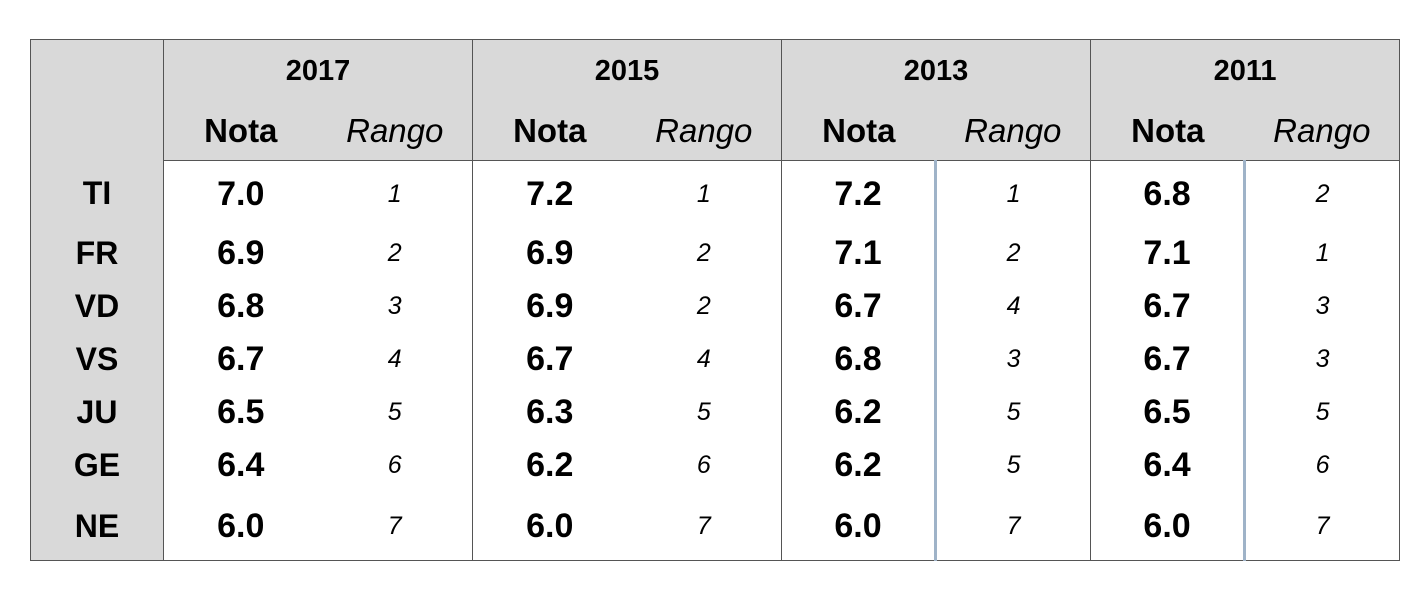  What do you see at coordinates (715, 193) in the screenshot?
I see `table-row: TI 7.0 1 7.2 1 7.2 1 6.8 2` at bounding box center [715, 193].